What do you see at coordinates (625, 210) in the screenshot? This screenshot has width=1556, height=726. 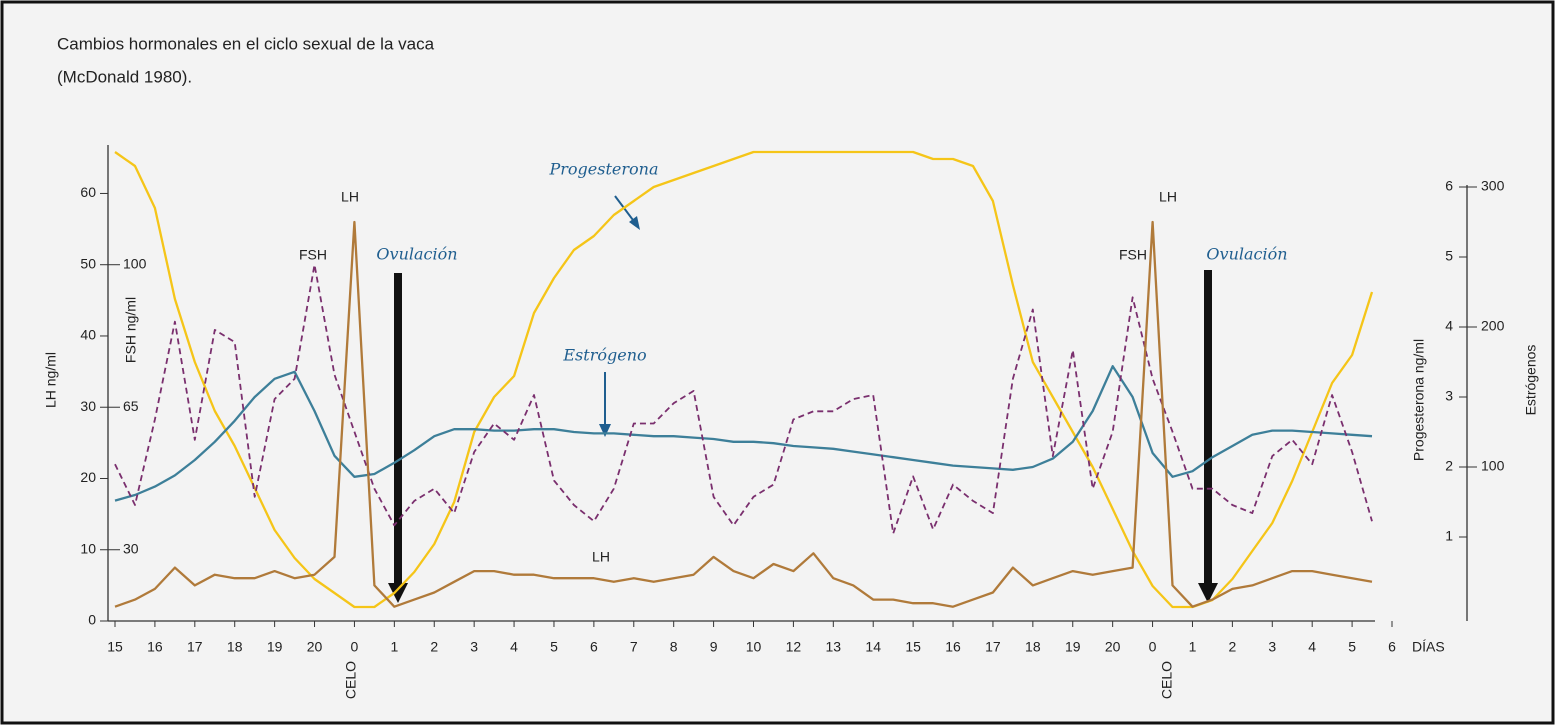 I see `pointer-arrow` at bounding box center [625, 210].